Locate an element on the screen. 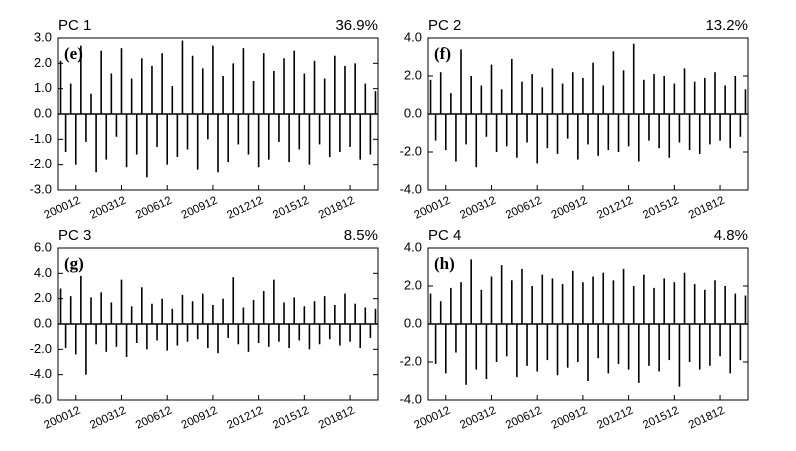 This screenshot has height=451, width=796. y-tick-label: 1.0 is located at coordinates (43, 87).